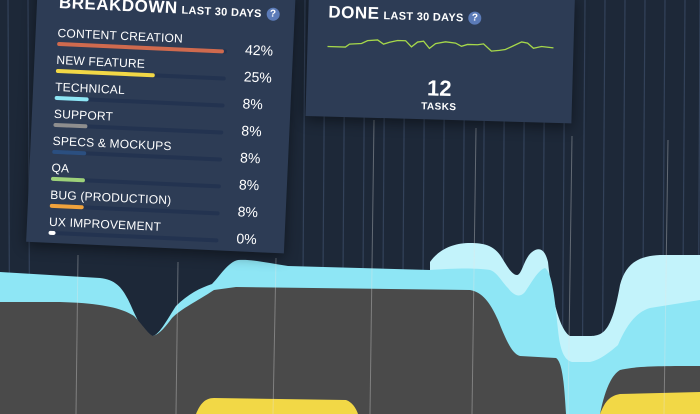  I want to click on breakdown-subtitle: LAST 30 DAYS, so click(221, 12).